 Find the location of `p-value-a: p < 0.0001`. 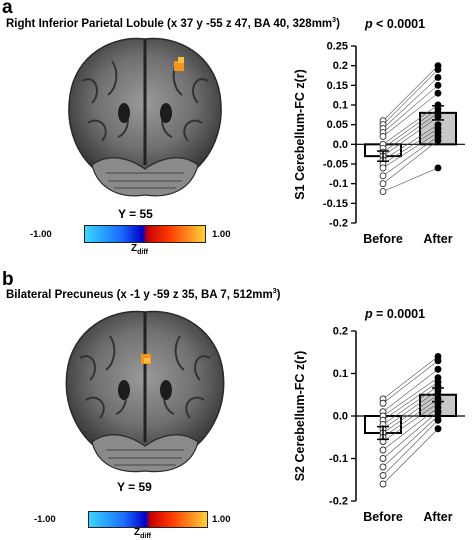

p-value-a: p < 0.0001 is located at coordinates (395, 24).